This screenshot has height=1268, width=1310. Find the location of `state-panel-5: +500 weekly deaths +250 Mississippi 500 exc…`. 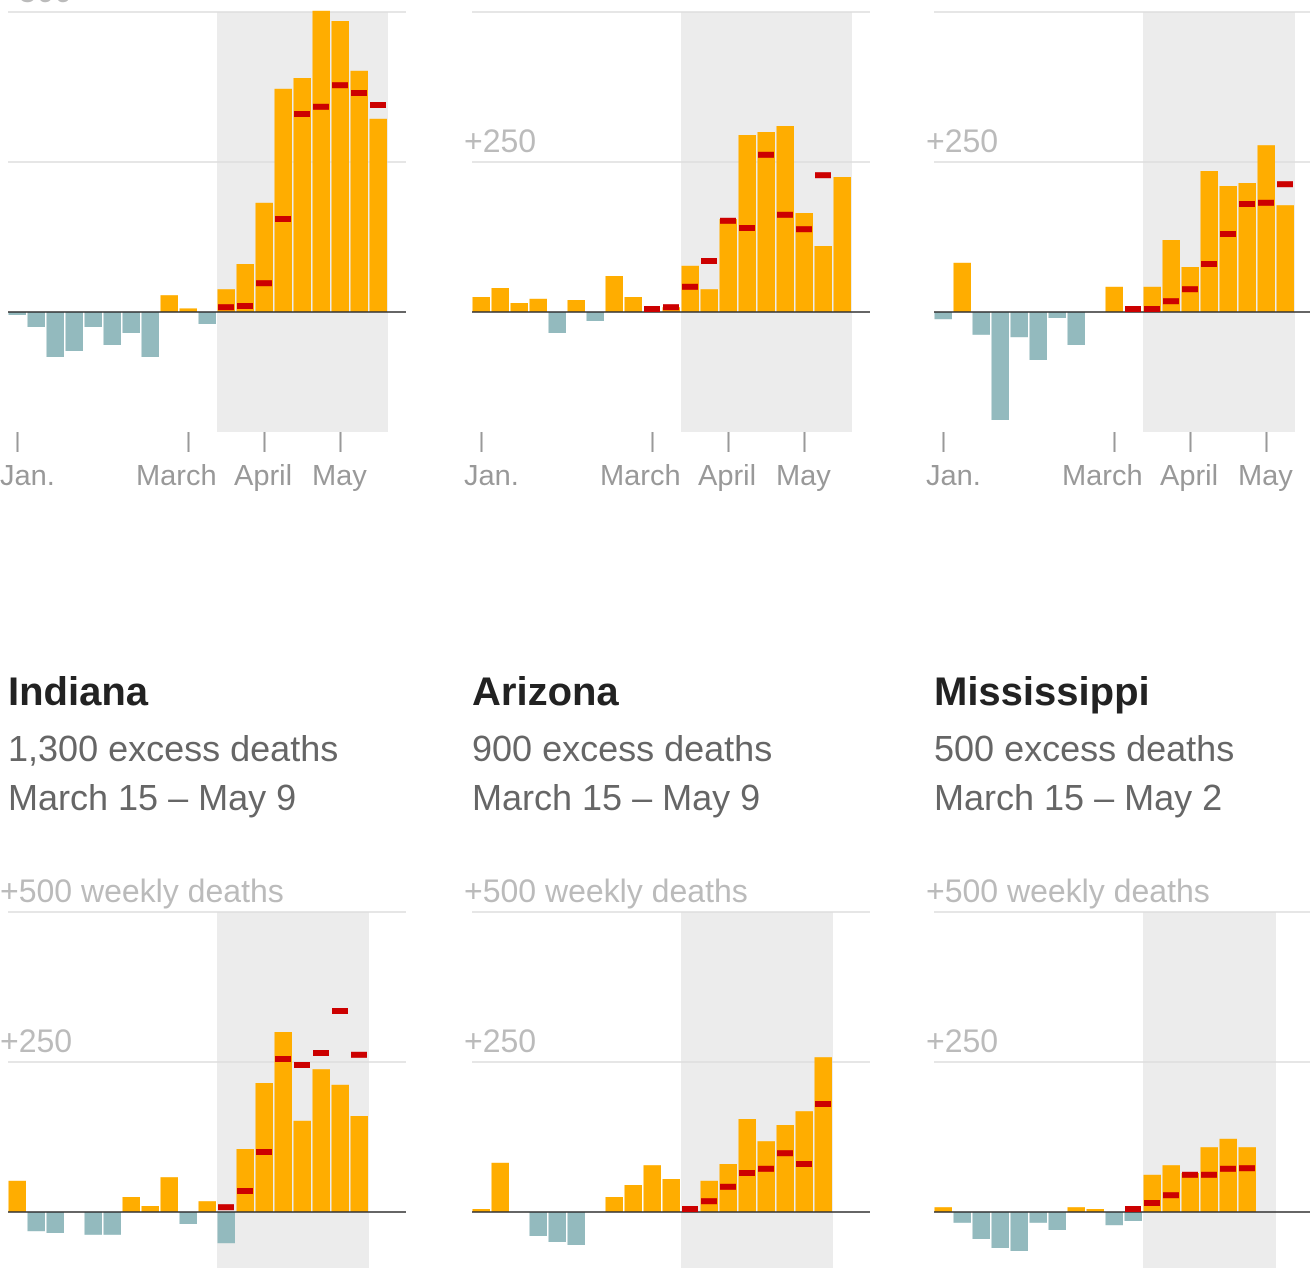

state-panel-5: +500 weekly deaths +250 Mississippi 500 exc… is located at coordinates (1118, 969).